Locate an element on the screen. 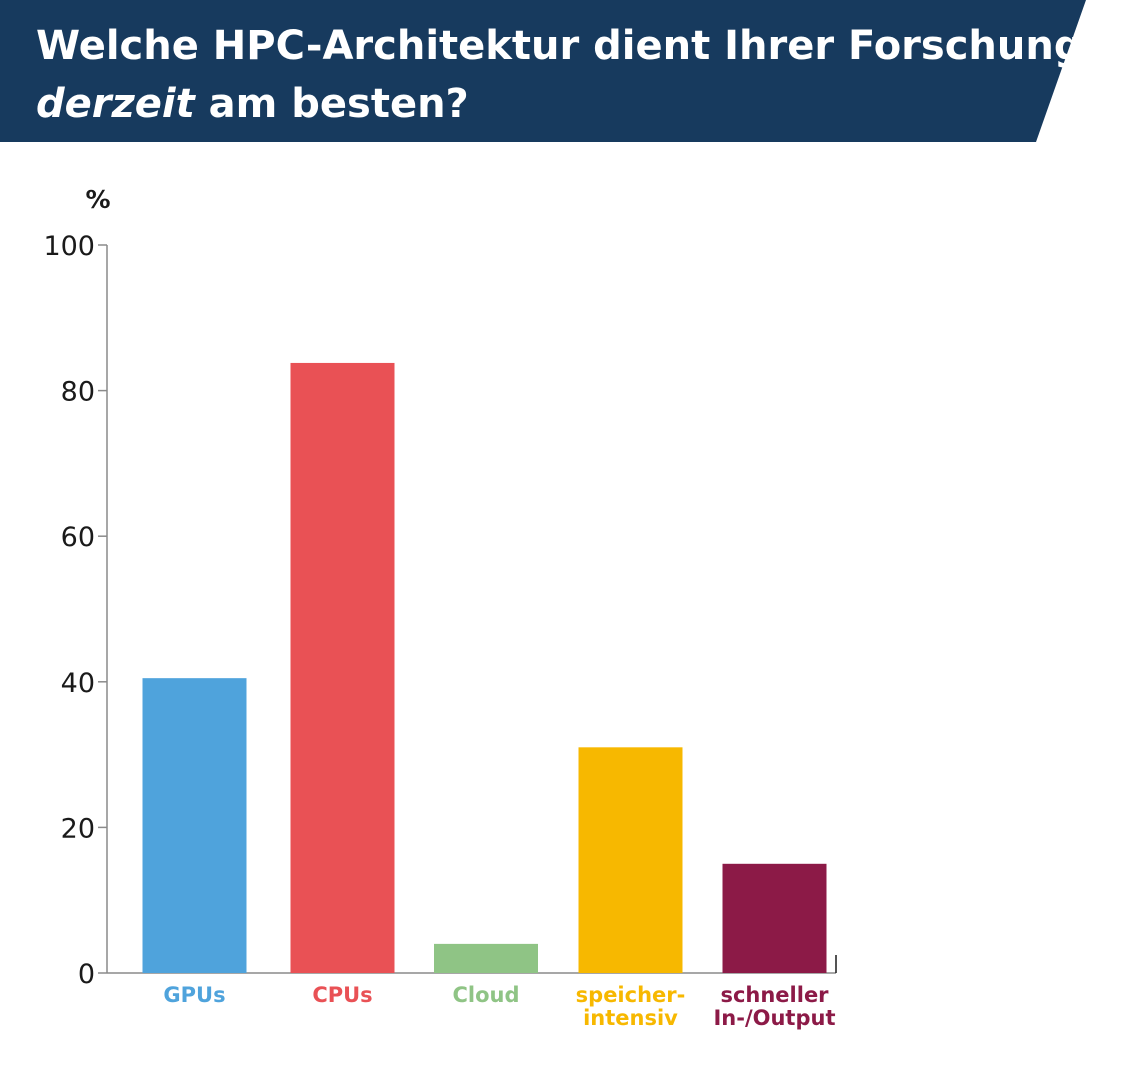 Image resolution: width=1124 pixels, height=1065 pixels. y-unit-label: % is located at coordinates (97, 199).